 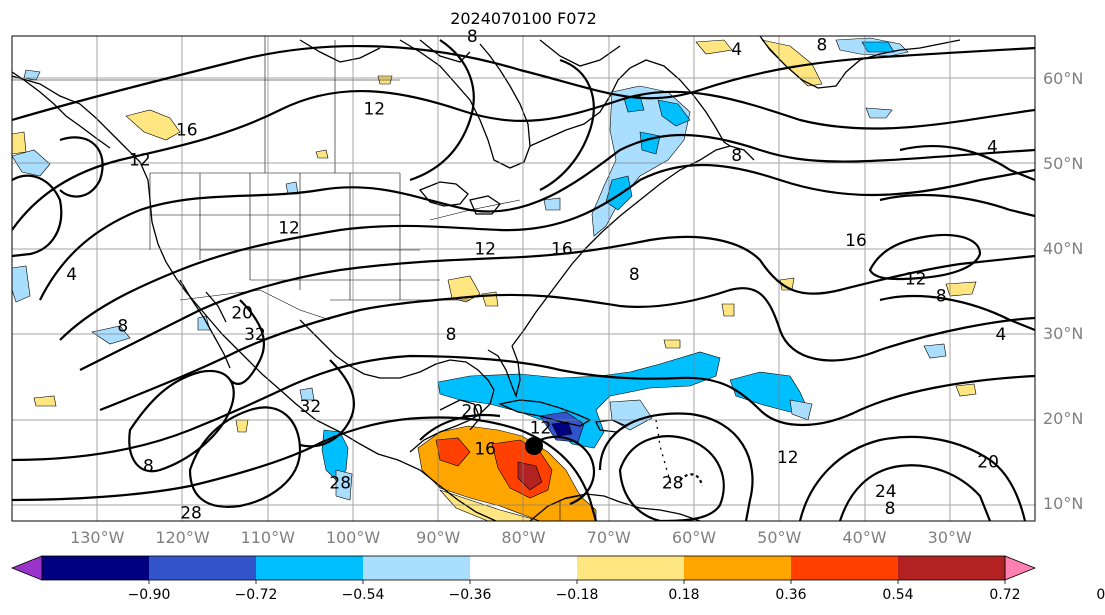 I want to click on colorbar-tick-label: 0.54, so click(x=898, y=595).